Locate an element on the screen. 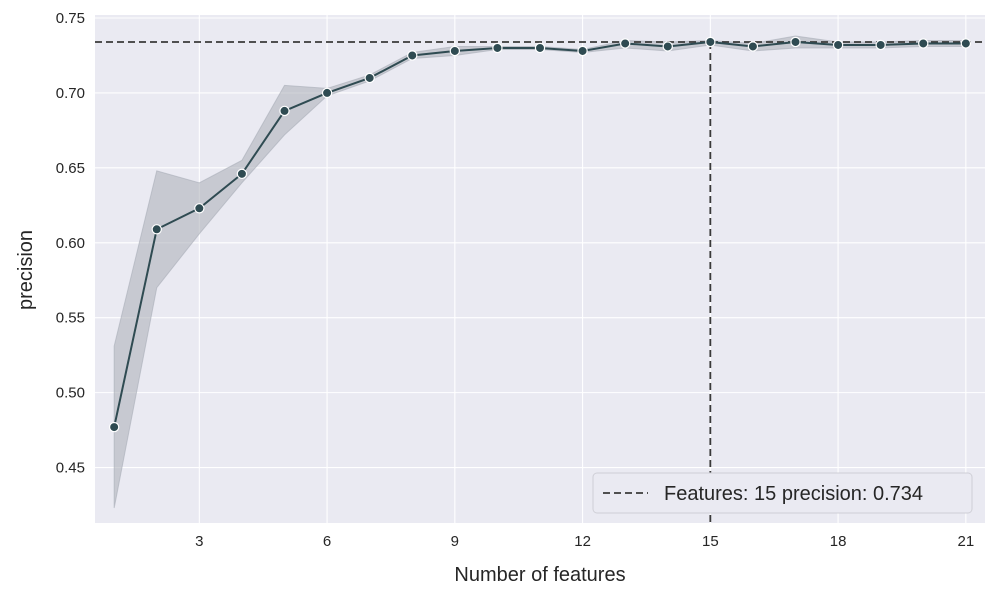 This screenshot has width=1000, height=600. x-tick-label: 6 is located at coordinates (327, 541).